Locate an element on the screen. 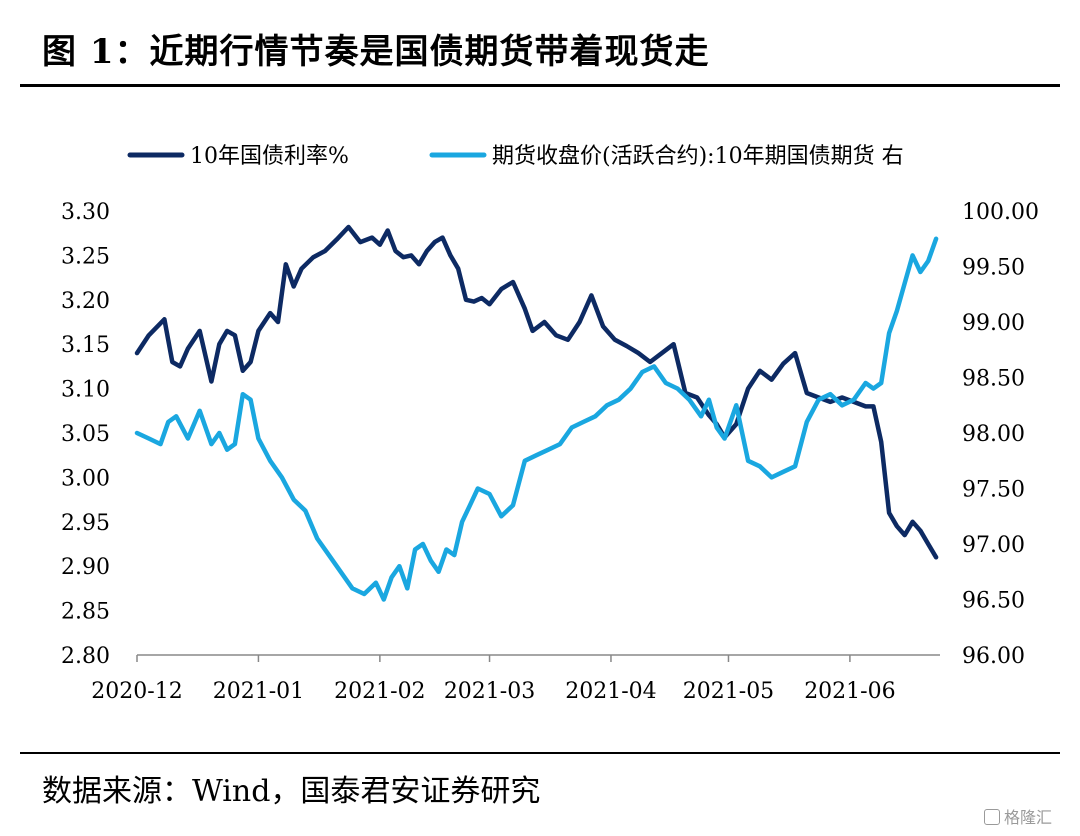 This screenshot has height=836, width=1080. y-right-tick-label: 97.50 is located at coordinates (993, 490).